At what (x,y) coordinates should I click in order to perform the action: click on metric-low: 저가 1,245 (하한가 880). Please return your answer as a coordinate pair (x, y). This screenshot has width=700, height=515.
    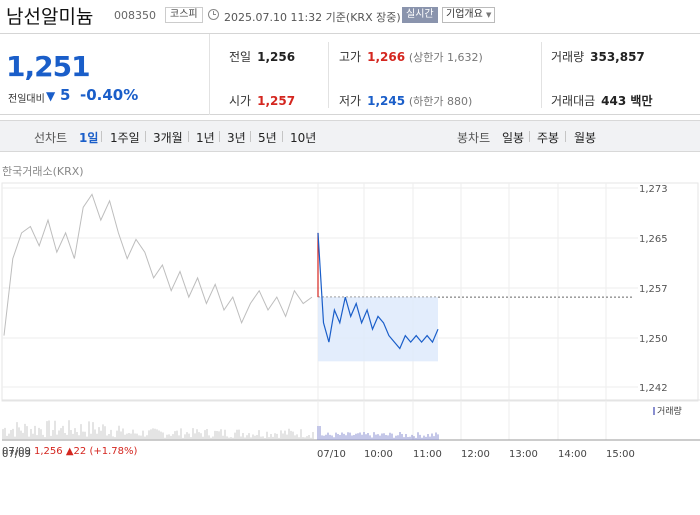
    Looking at the image, I should click on (405, 100).